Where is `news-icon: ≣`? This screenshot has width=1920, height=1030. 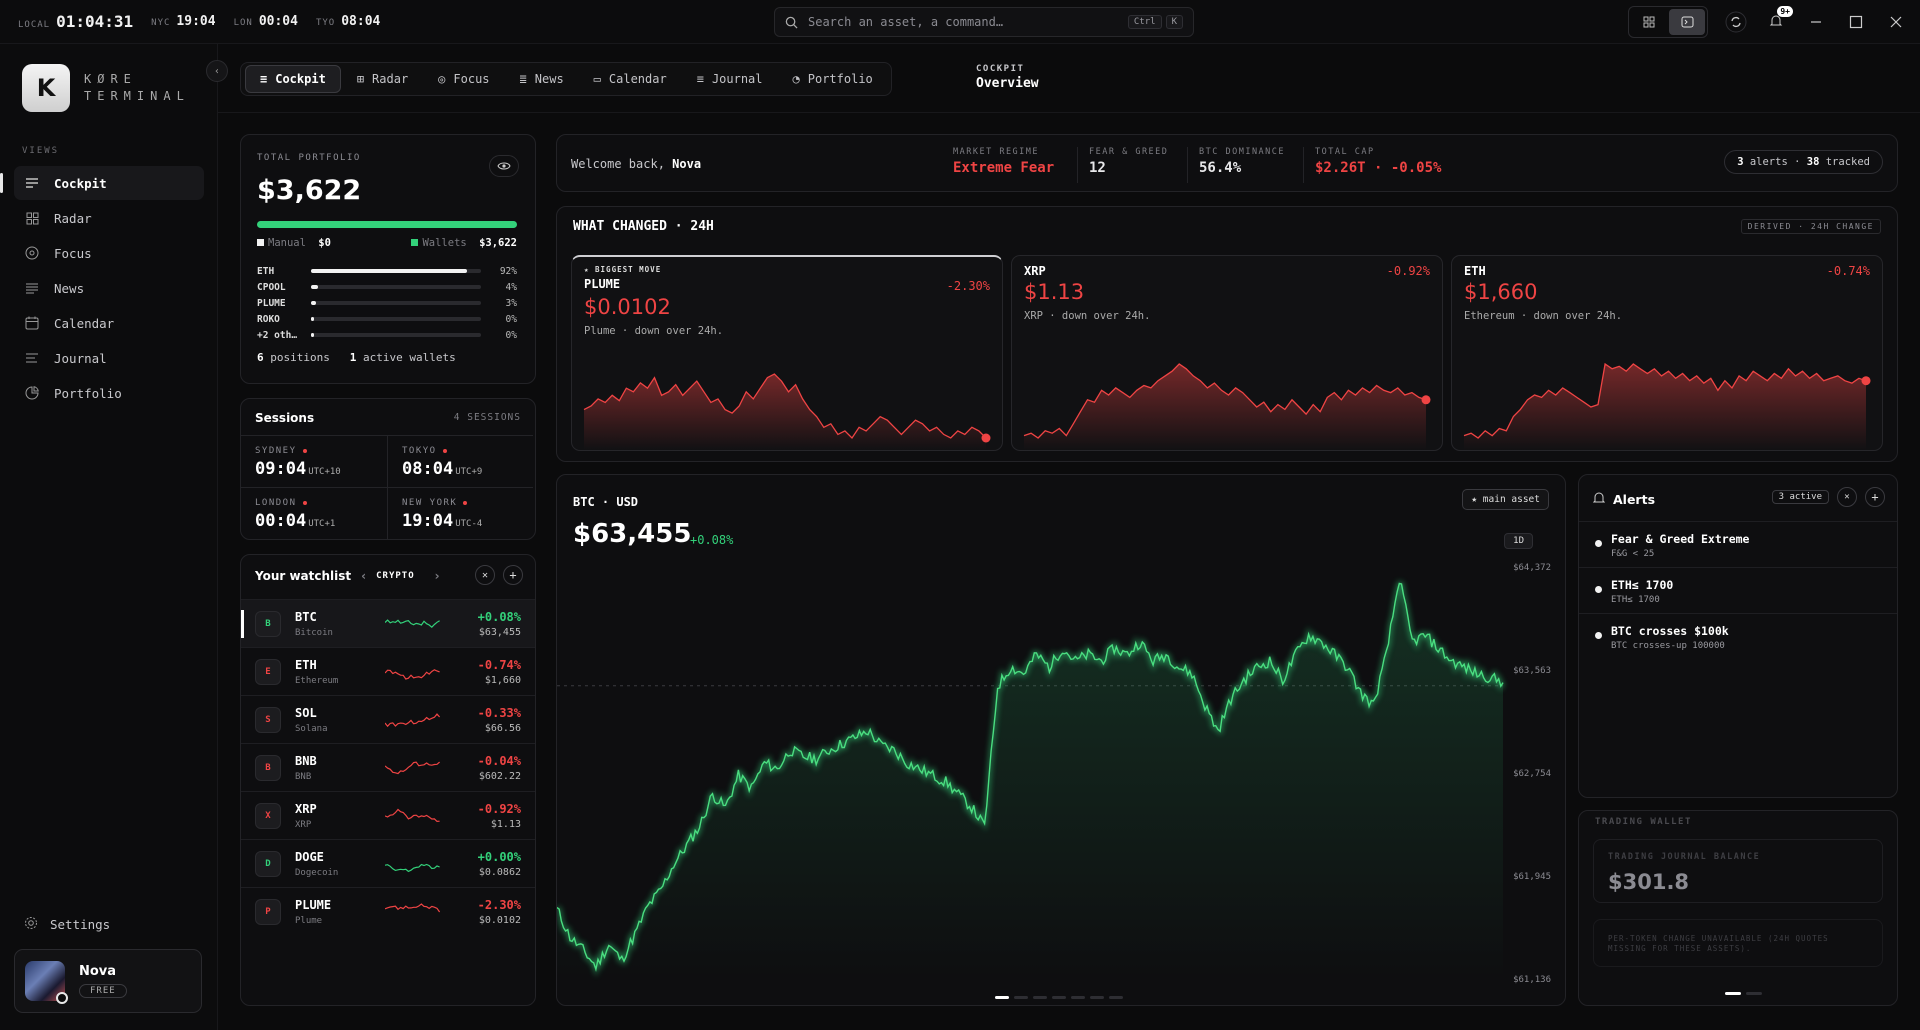
news-icon: ≣ is located at coordinates (523, 79).